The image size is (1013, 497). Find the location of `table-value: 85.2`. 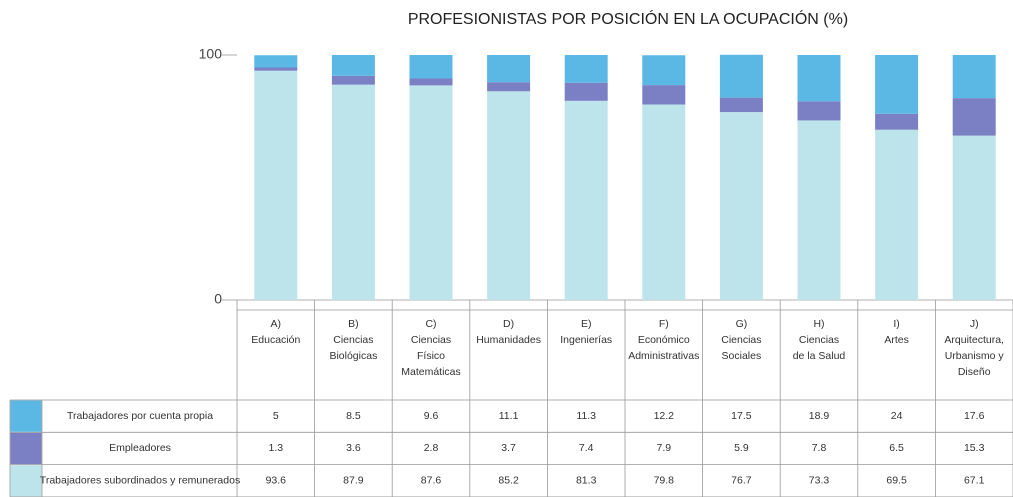

table-value: 85.2 is located at coordinates (508, 481).